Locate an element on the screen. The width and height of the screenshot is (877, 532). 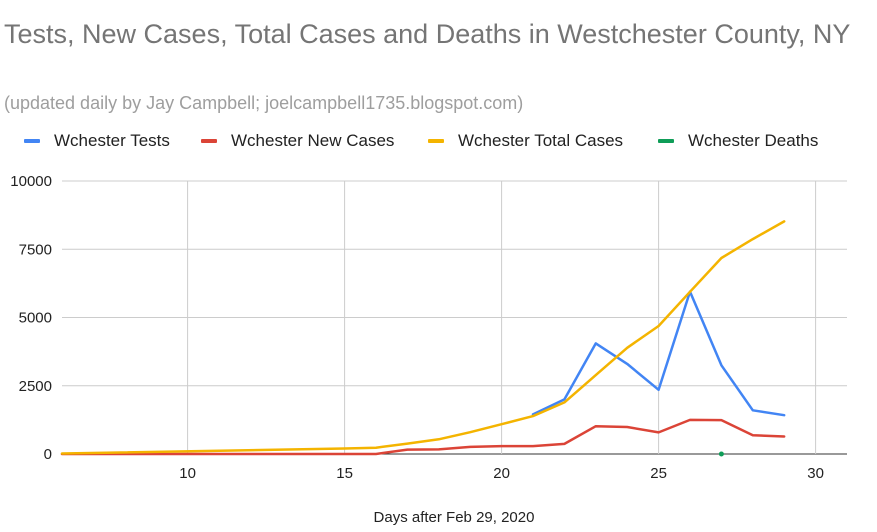
legend-item-tests: Wchester Tests is located at coordinates (97, 141).